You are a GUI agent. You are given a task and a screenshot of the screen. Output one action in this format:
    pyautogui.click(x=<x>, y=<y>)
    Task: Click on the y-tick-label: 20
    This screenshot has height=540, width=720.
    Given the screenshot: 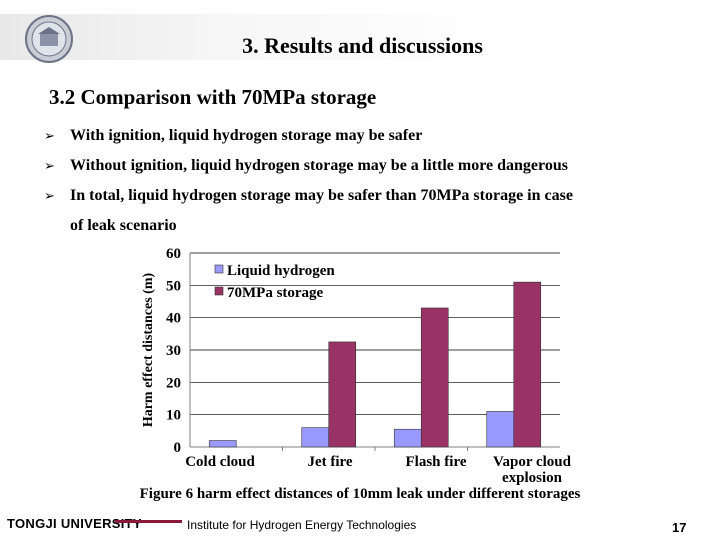 What is the action you would take?
    pyautogui.click(x=173, y=383)
    